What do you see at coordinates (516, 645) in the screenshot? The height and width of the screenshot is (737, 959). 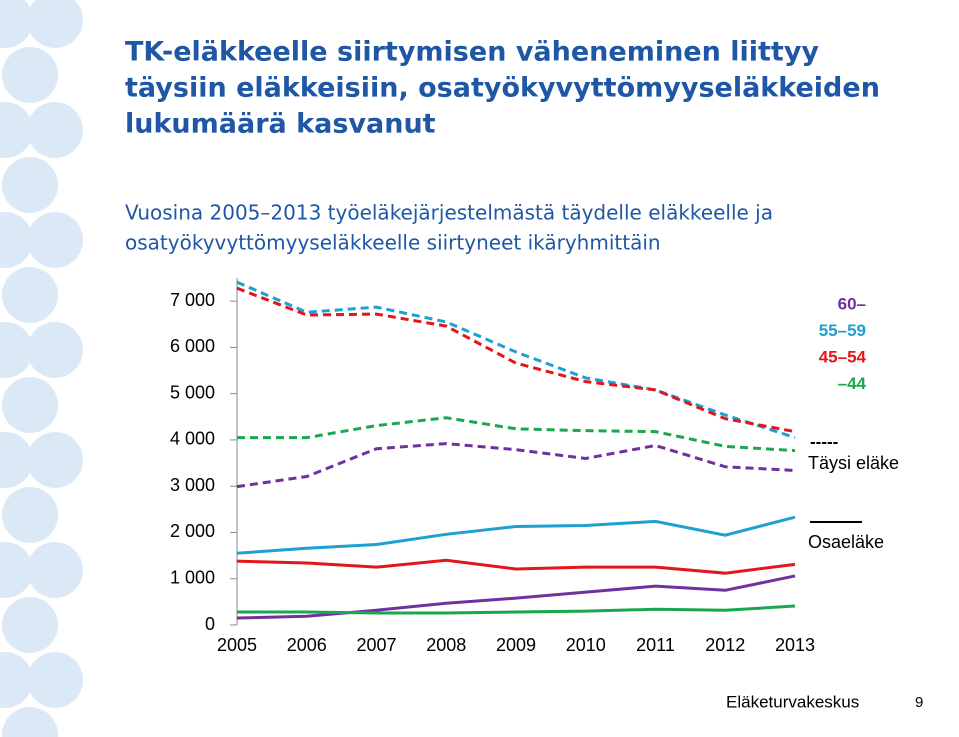 I see `x-tick-label: 2009` at bounding box center [516, 645].